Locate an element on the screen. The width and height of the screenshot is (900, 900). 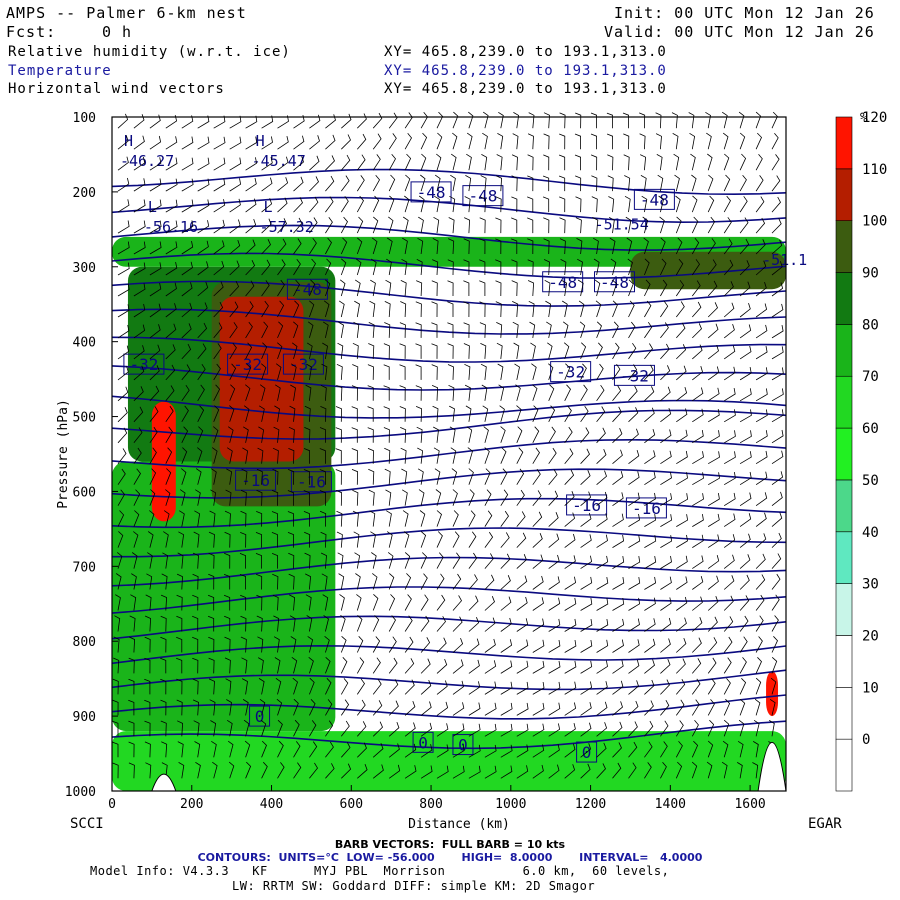
temperature-extreme: H -45.47 is located at coordinates (279, 151).